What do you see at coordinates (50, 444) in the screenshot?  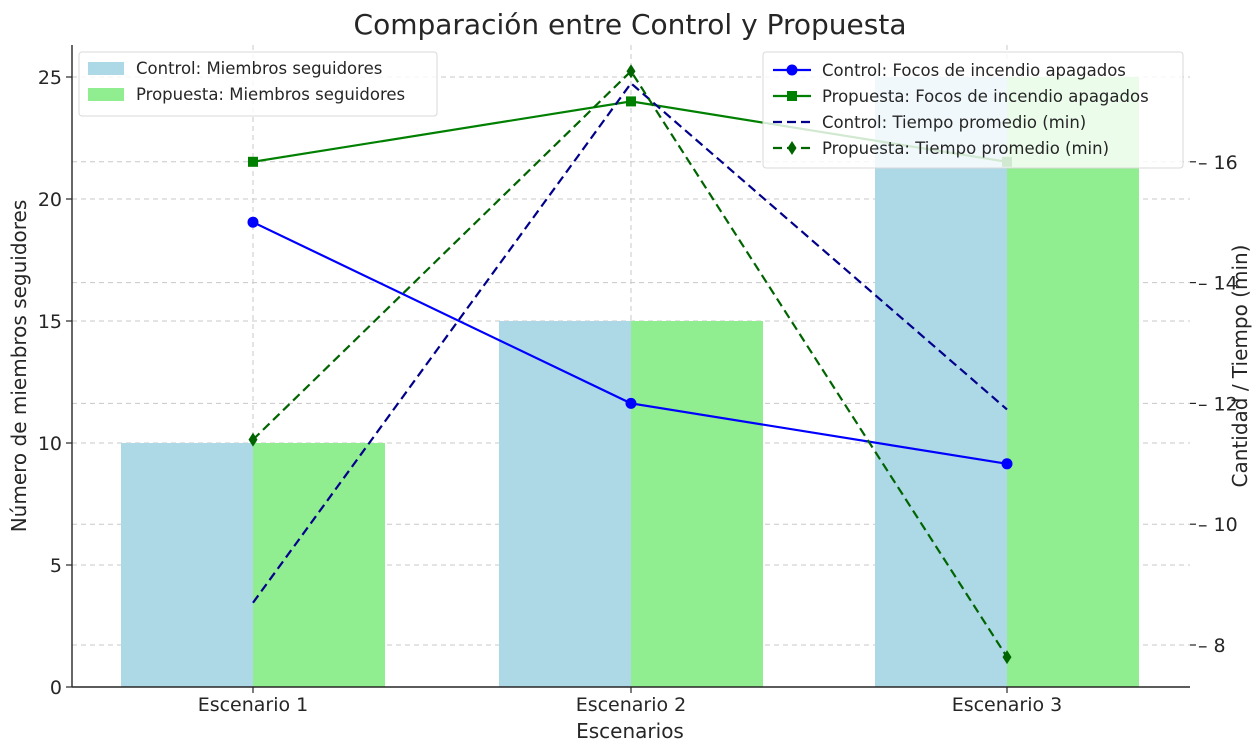 I see `y-tick-label-10: 10` at bounding box center [50, 444].